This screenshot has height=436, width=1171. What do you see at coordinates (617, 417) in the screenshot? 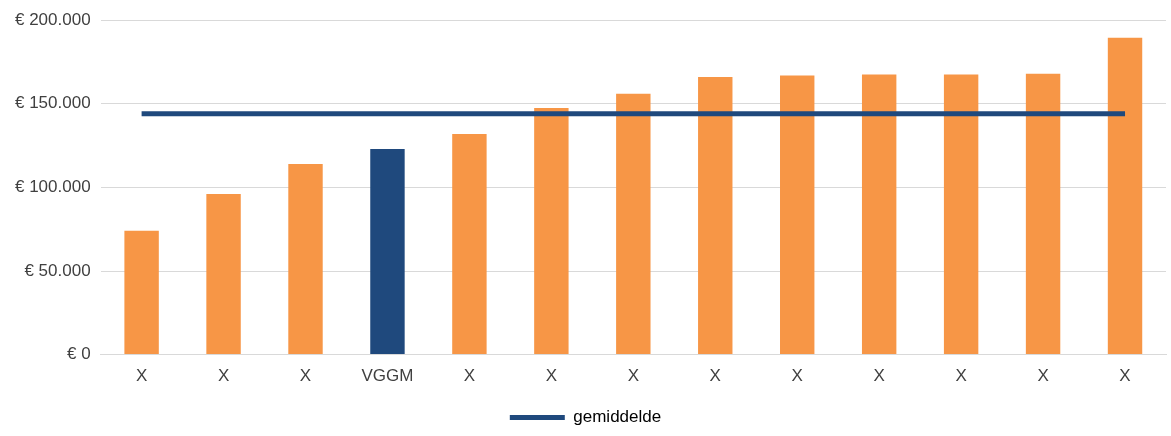
I see `legend-label: gemiddelde` at bounding box center [617, 417].